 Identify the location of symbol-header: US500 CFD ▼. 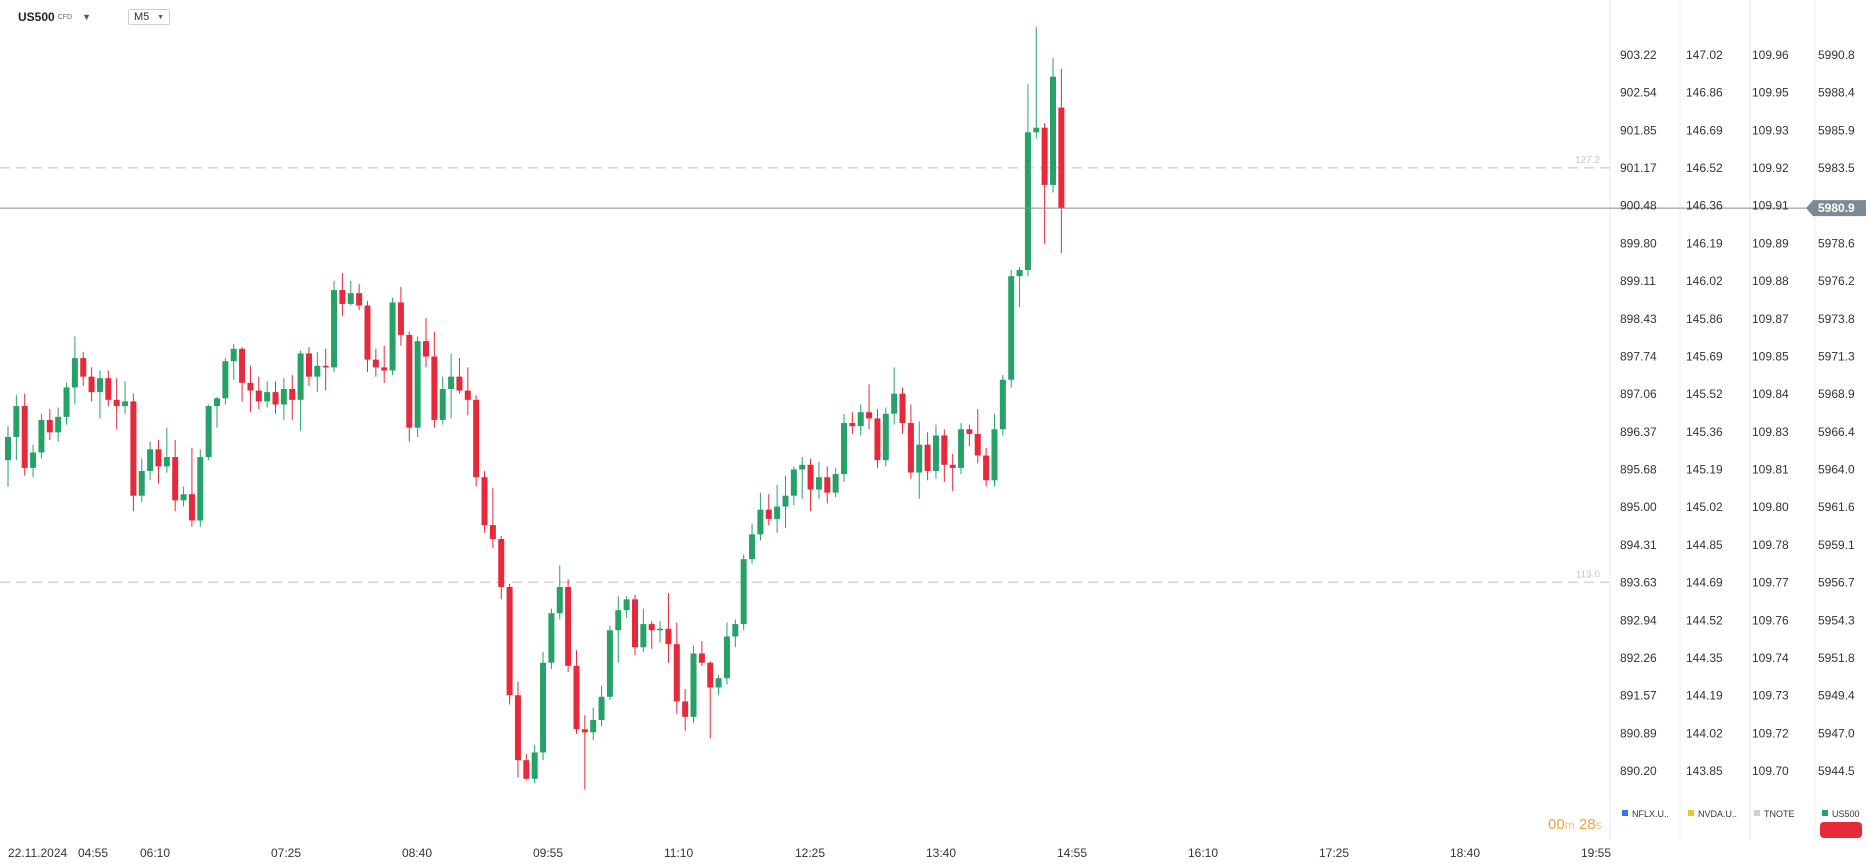
(54, 17).